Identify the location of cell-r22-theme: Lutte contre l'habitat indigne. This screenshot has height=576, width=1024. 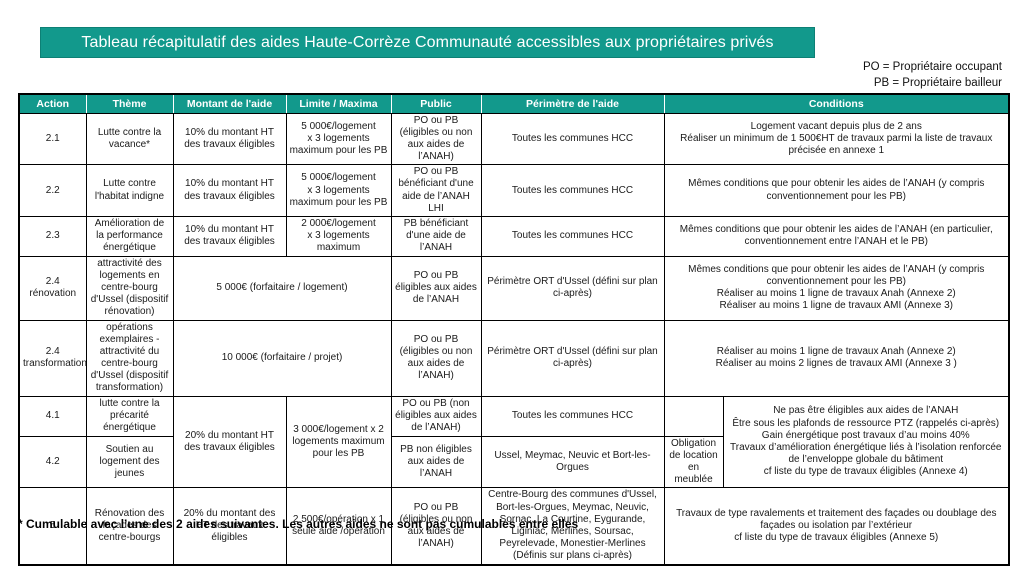
(129, 190).